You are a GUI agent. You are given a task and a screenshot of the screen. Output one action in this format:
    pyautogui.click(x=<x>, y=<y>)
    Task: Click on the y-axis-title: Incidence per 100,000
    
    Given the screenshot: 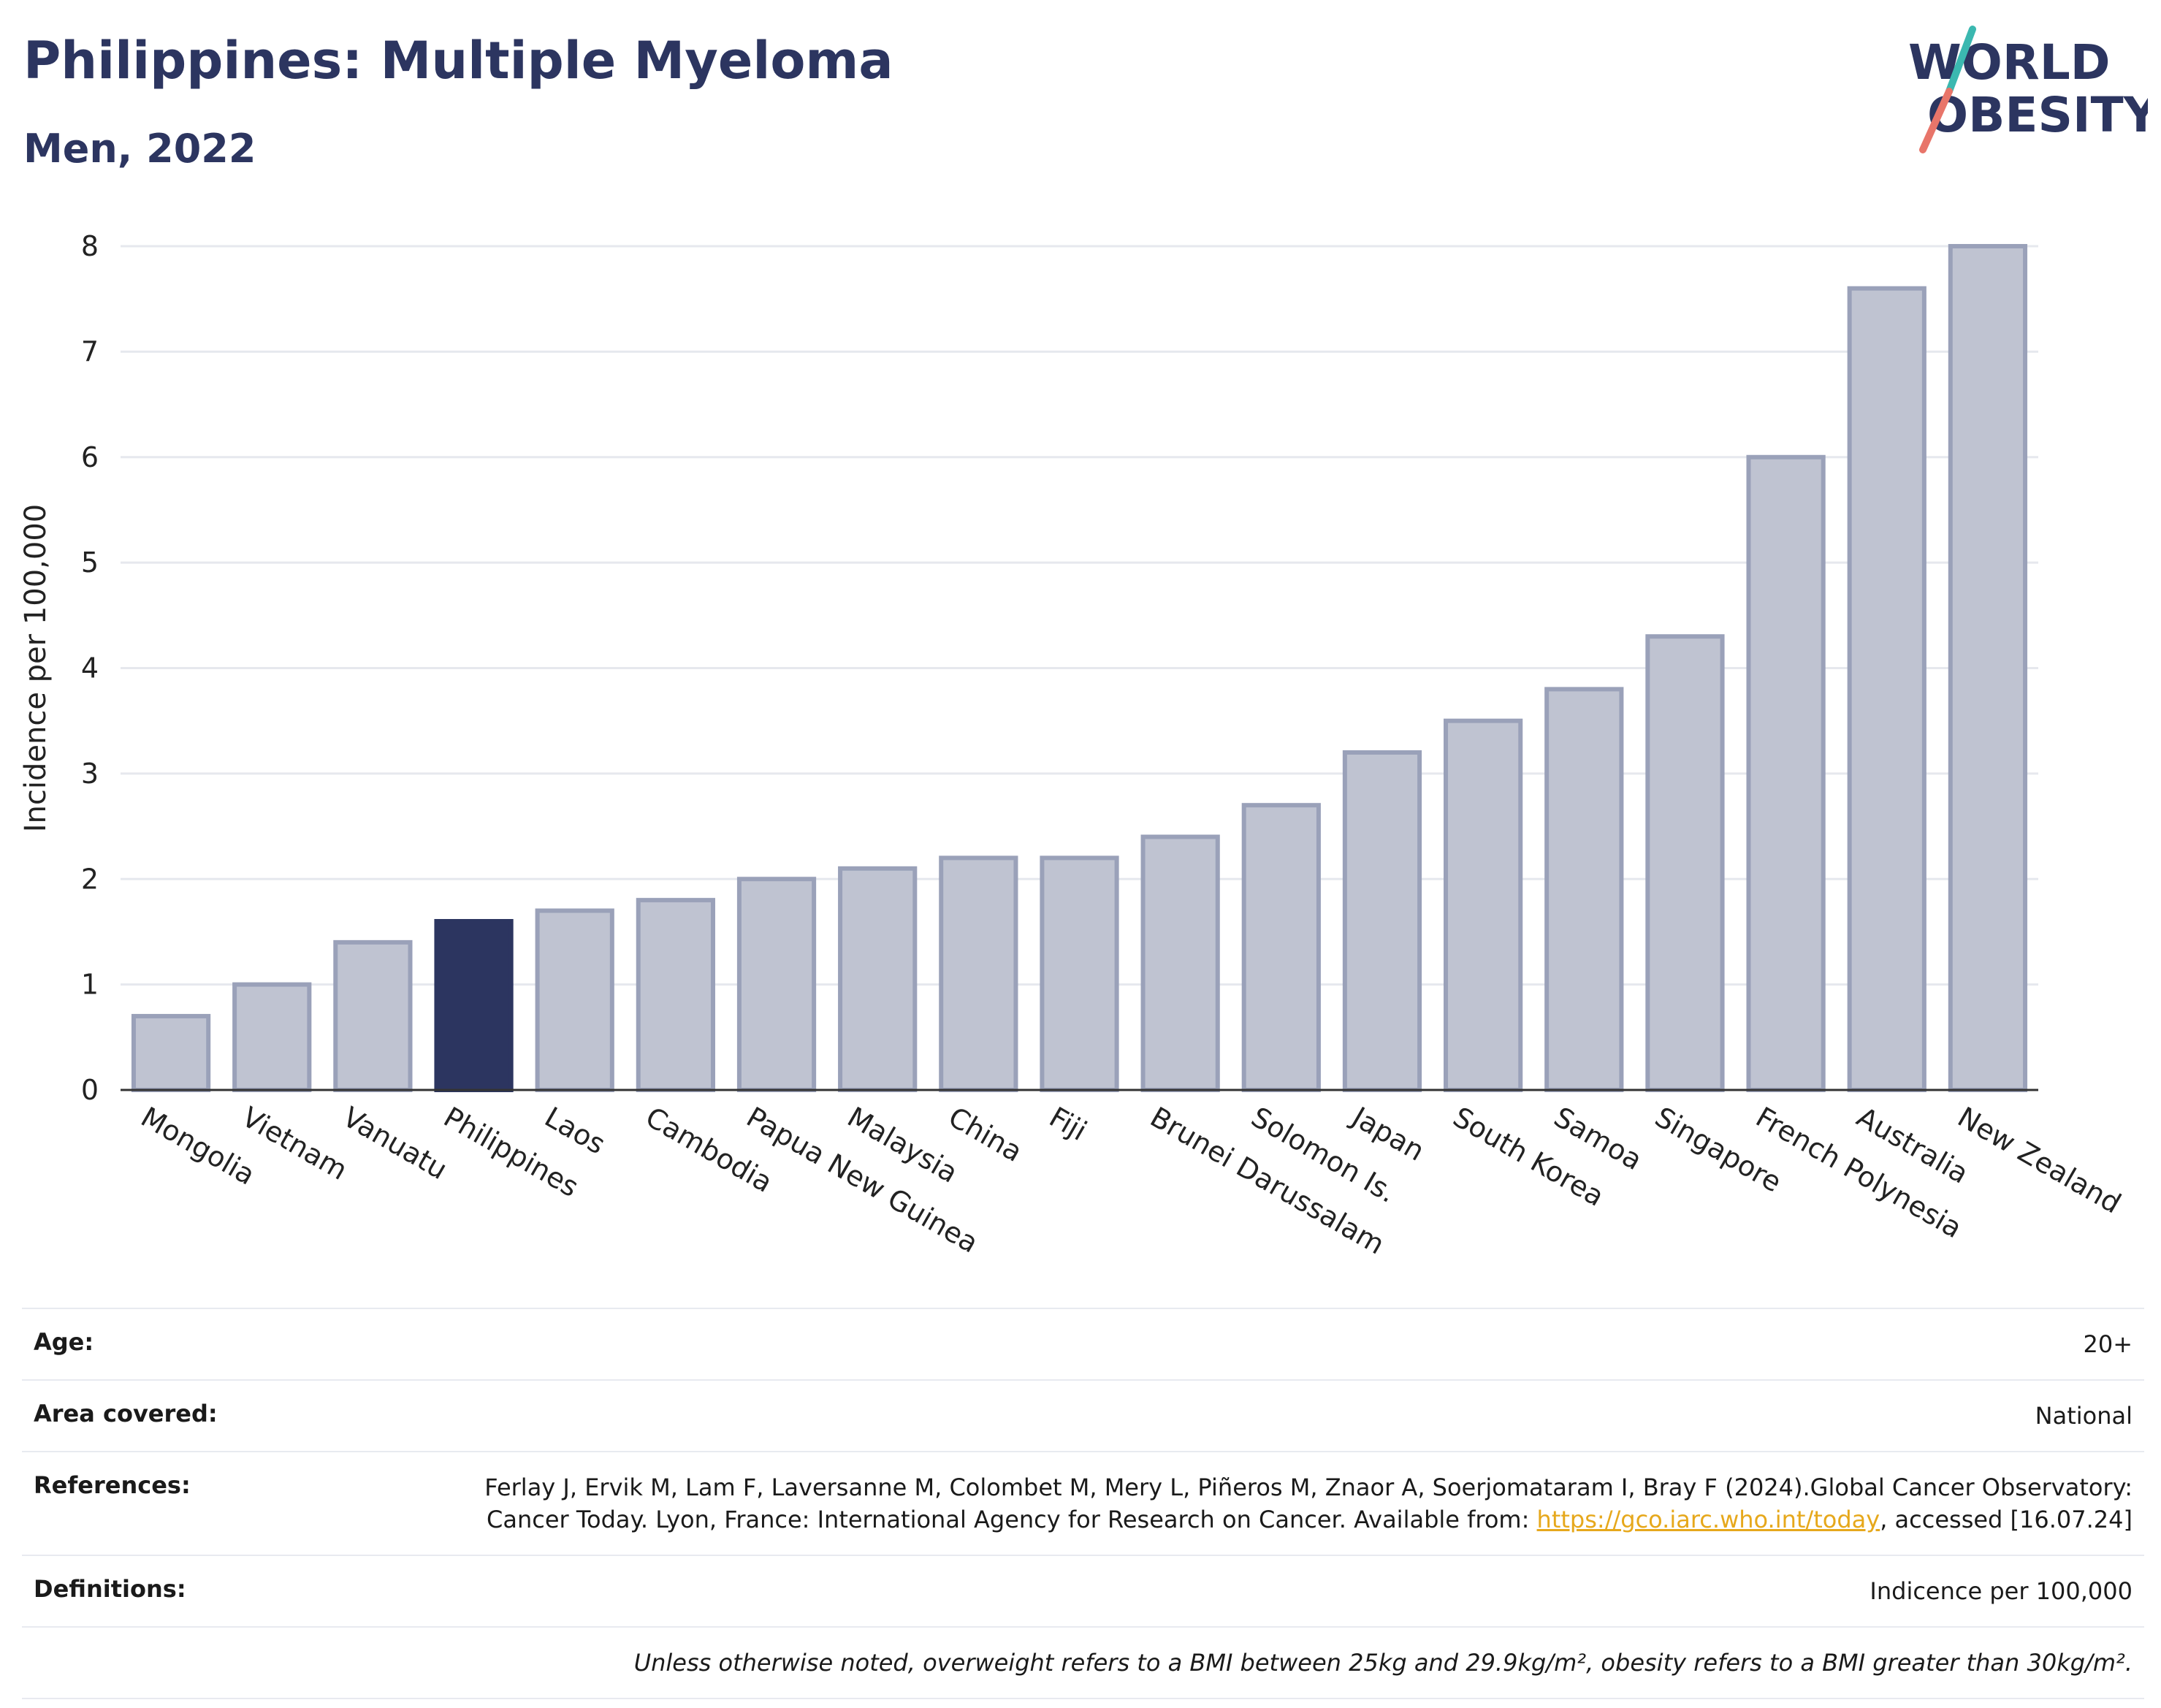 What is the action you would take?
    pyautogui.click(x=36, y=669)
    